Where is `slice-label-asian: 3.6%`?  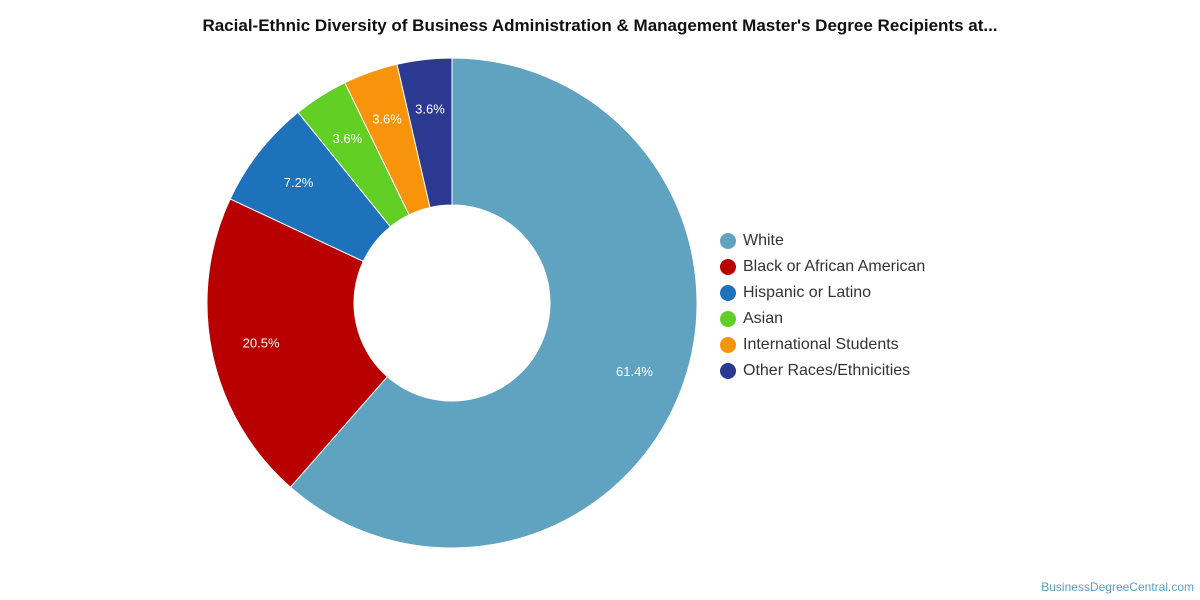
slice-label-asian: 3.6% is located at coordinates (348, 138).